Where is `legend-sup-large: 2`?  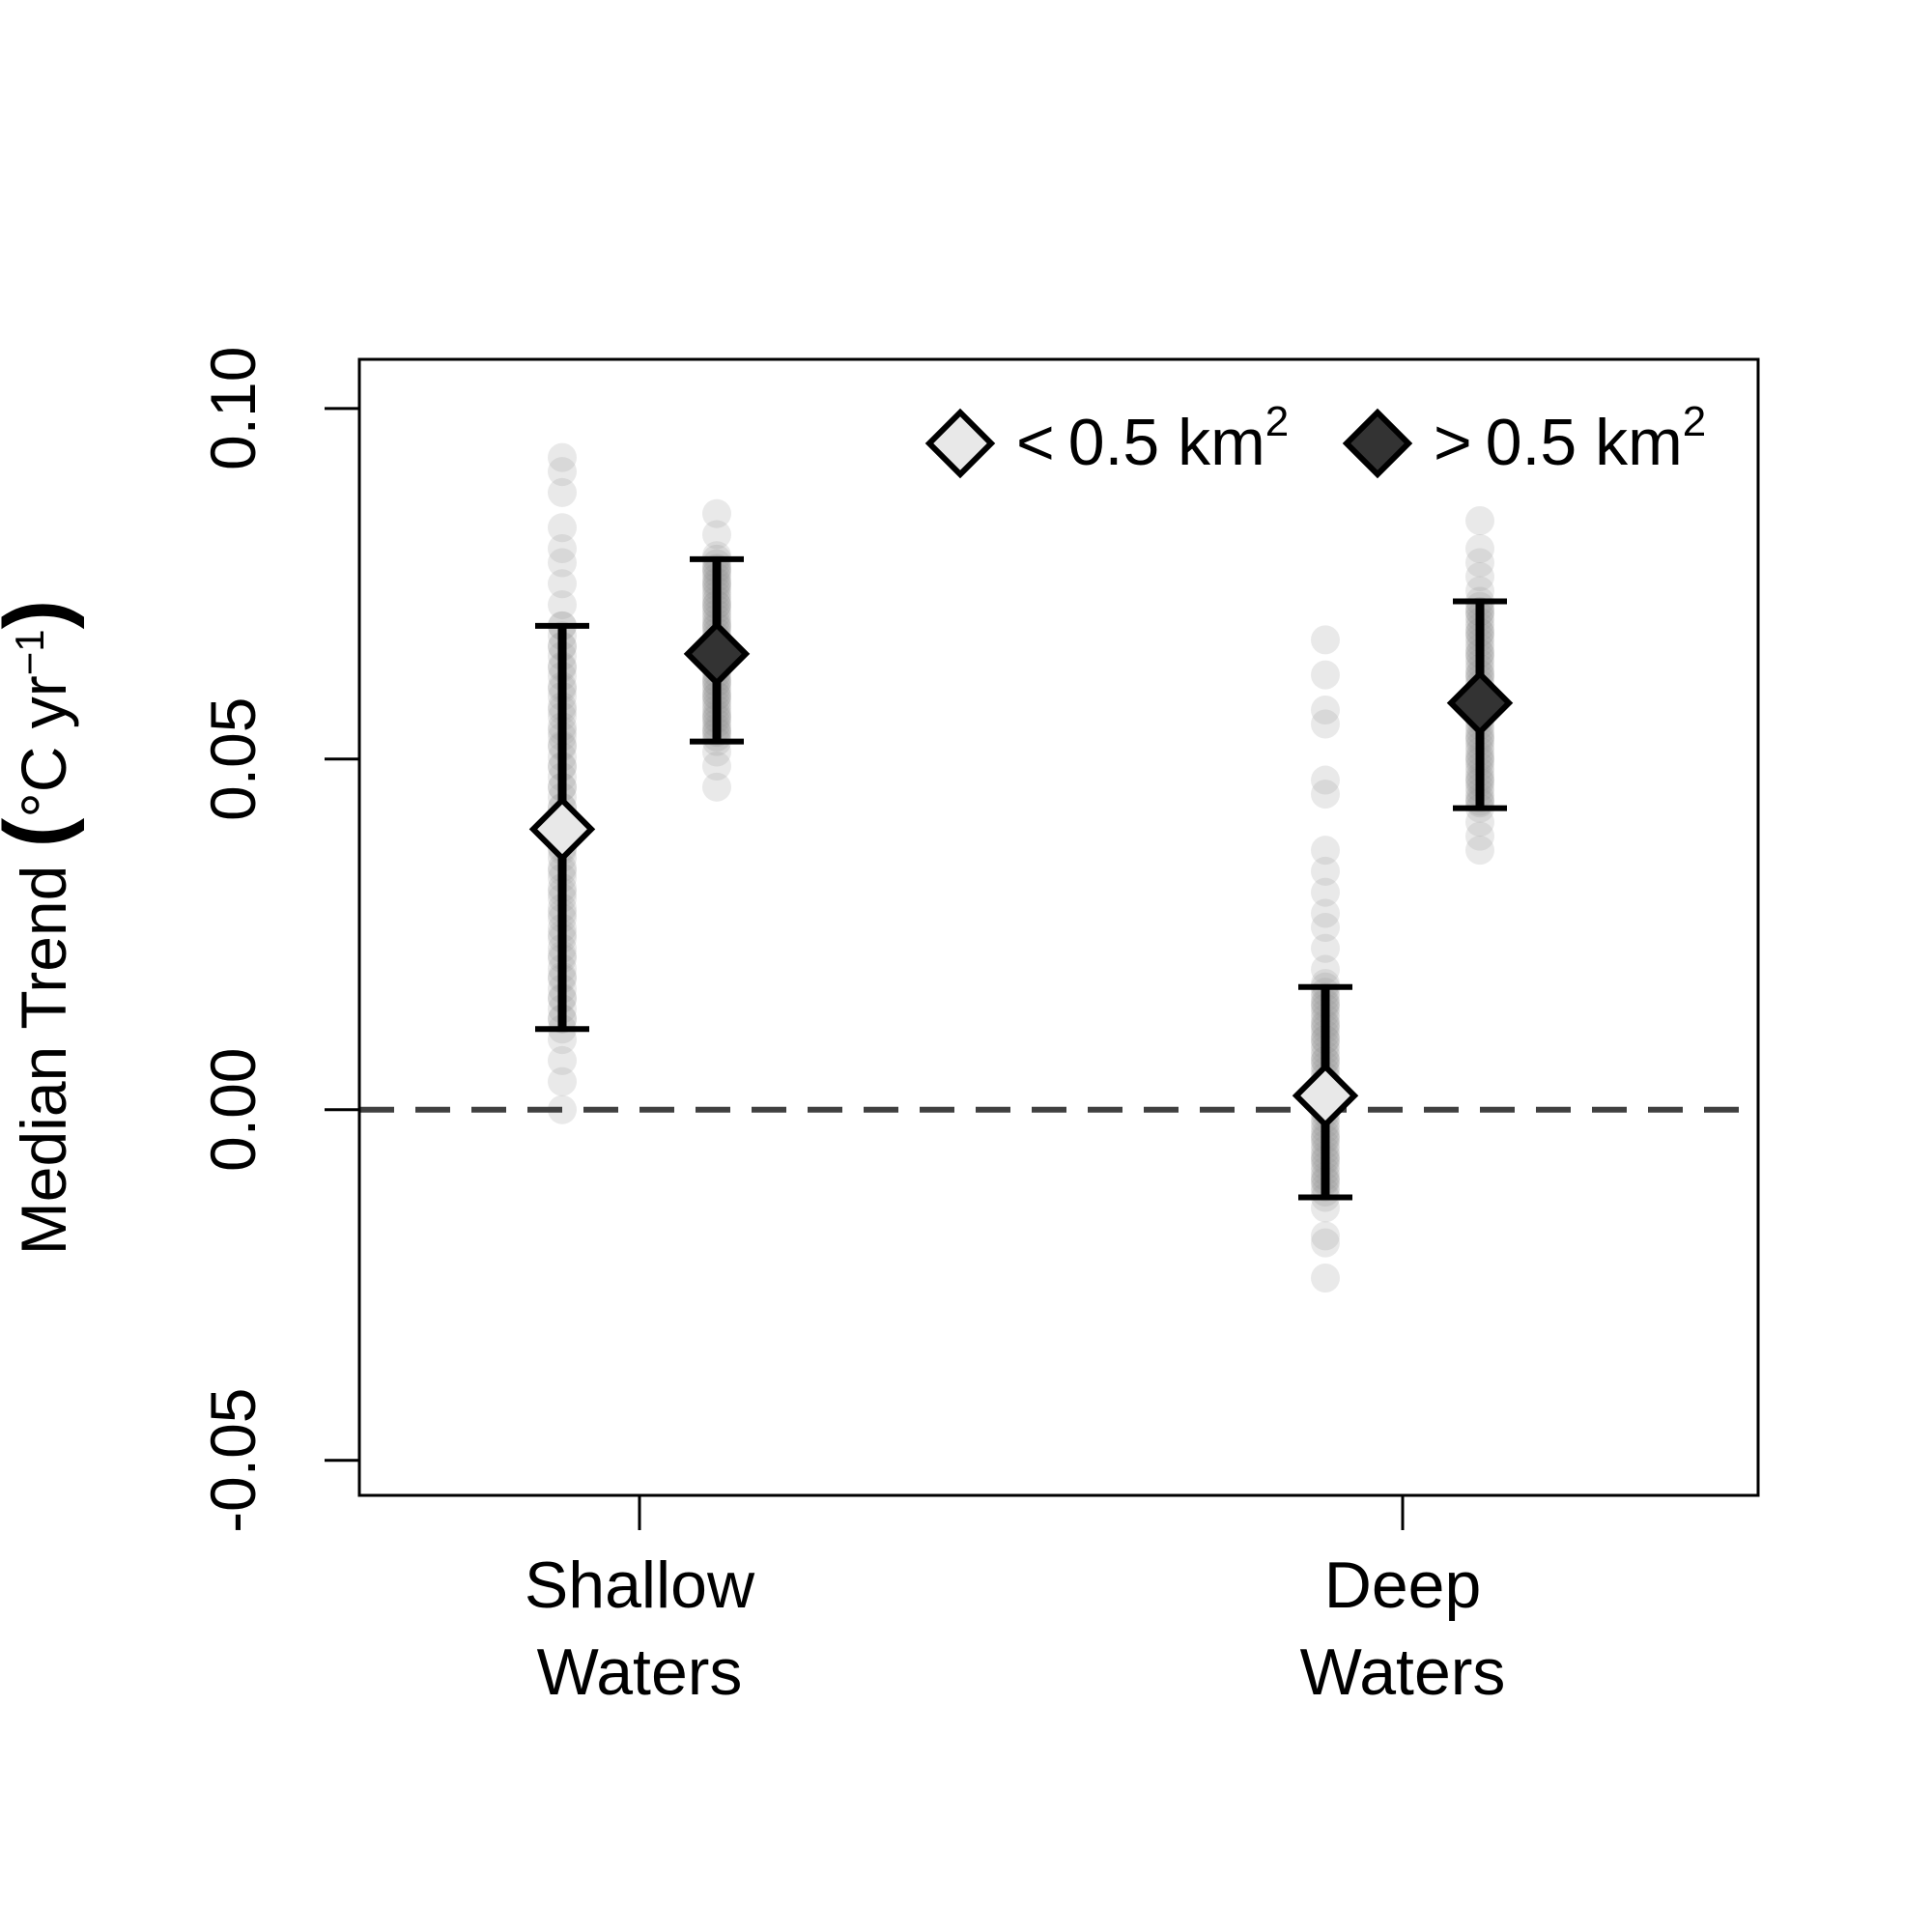
legend-sup-large: 2 is located at coordinates (1694, 421).